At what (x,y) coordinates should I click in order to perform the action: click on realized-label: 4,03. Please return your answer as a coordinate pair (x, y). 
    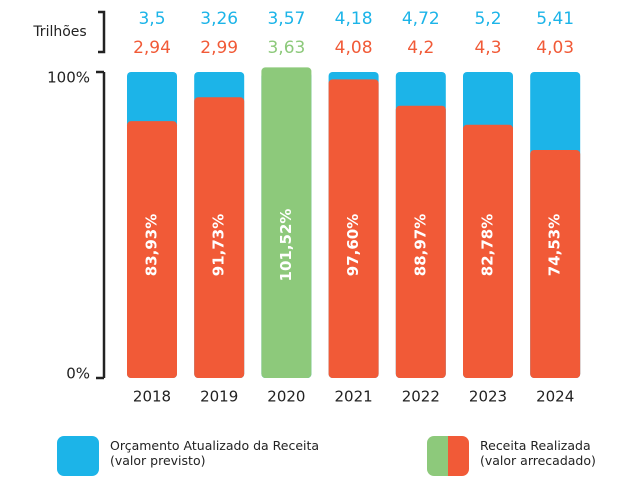
    Looking at the image, I should click on (555, 48).